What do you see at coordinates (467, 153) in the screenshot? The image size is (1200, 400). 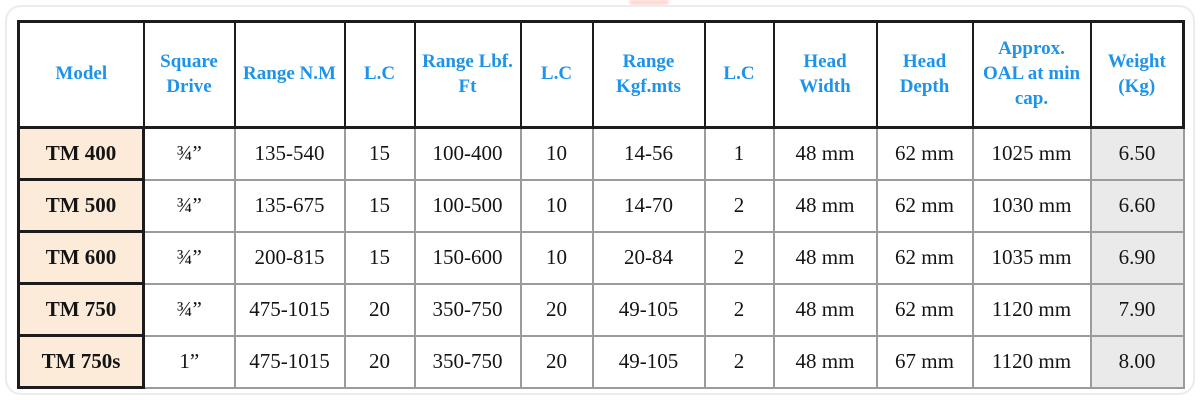 I see `cell-range-lbf: 100-400` at bounding box center [467, 153].